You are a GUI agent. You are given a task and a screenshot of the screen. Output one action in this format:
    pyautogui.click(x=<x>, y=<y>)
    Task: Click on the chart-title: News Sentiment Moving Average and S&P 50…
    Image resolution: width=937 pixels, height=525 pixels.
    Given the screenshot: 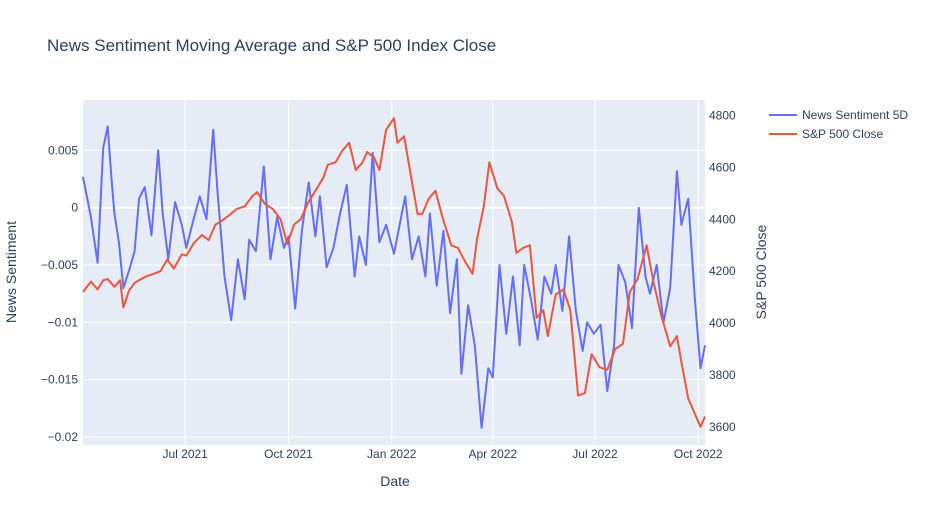 What is the action you would take?
    pyautogui.click(x=271, y=45)
    